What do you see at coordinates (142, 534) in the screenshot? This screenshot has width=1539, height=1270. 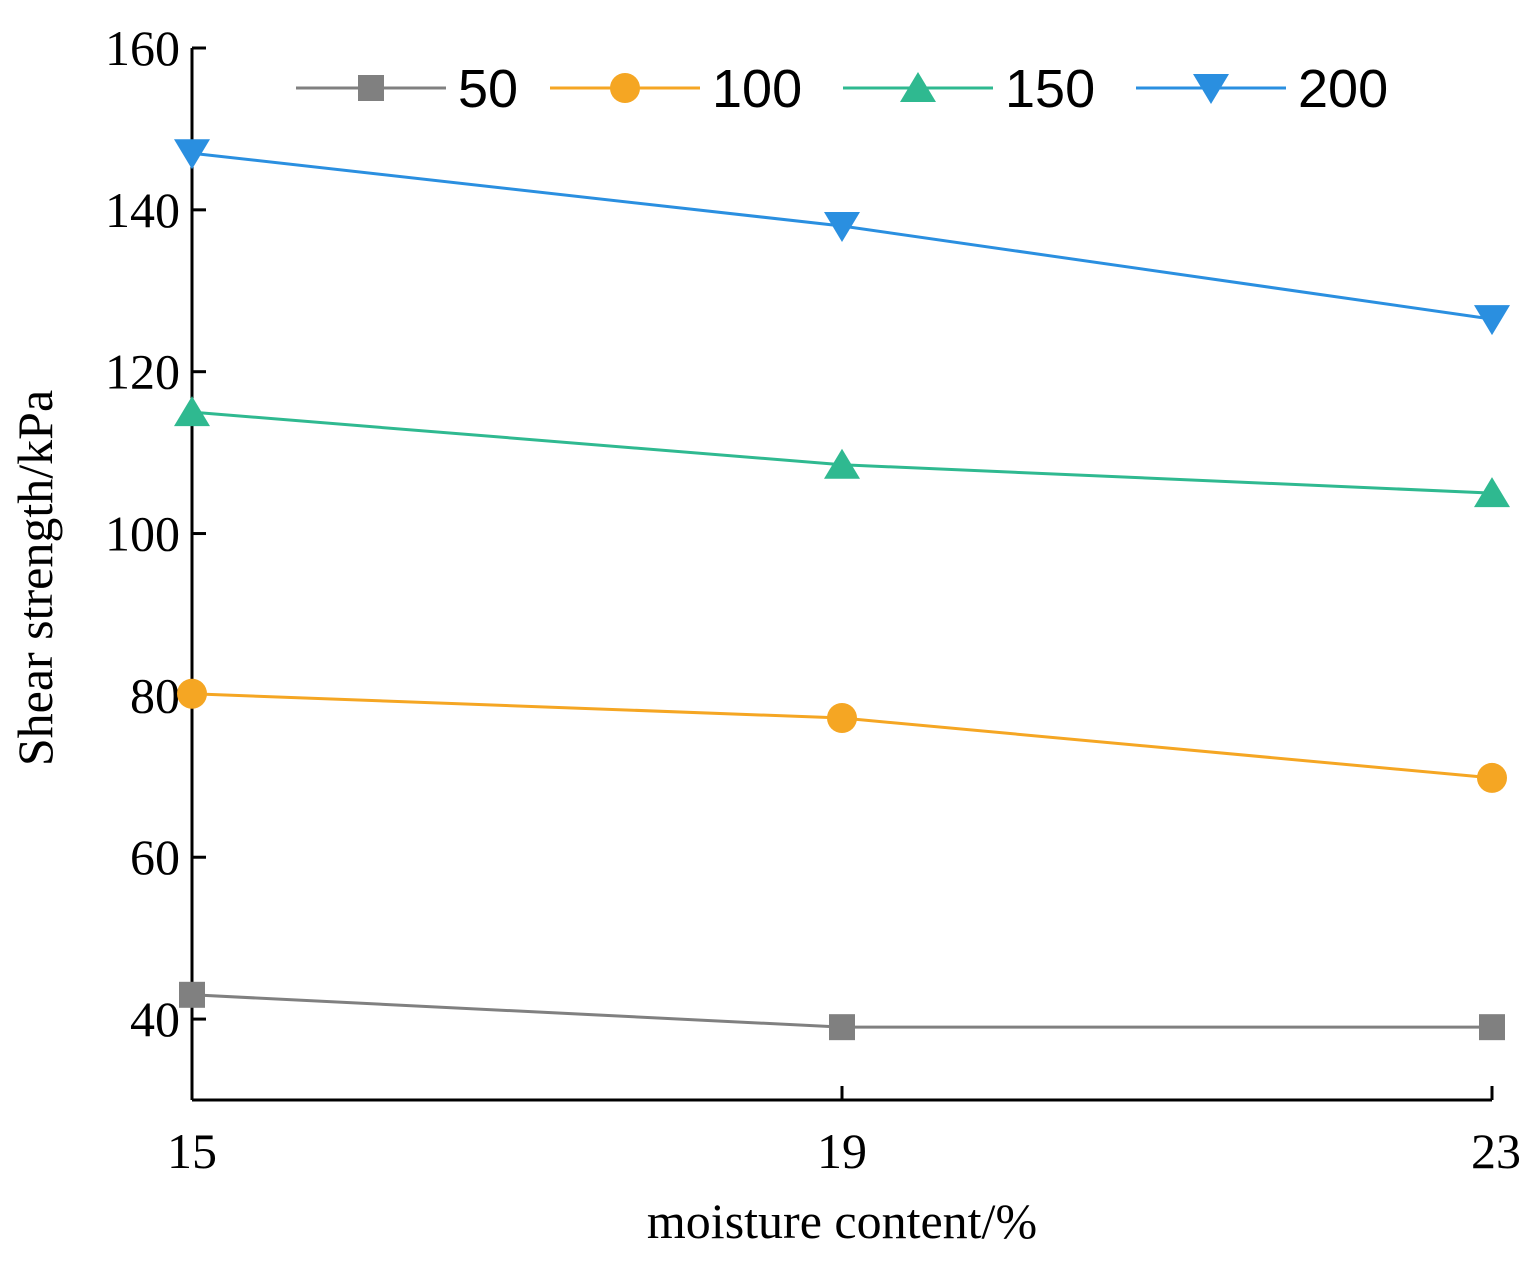 I see `y-tick-label: 100` at bounding box center [142, 534].